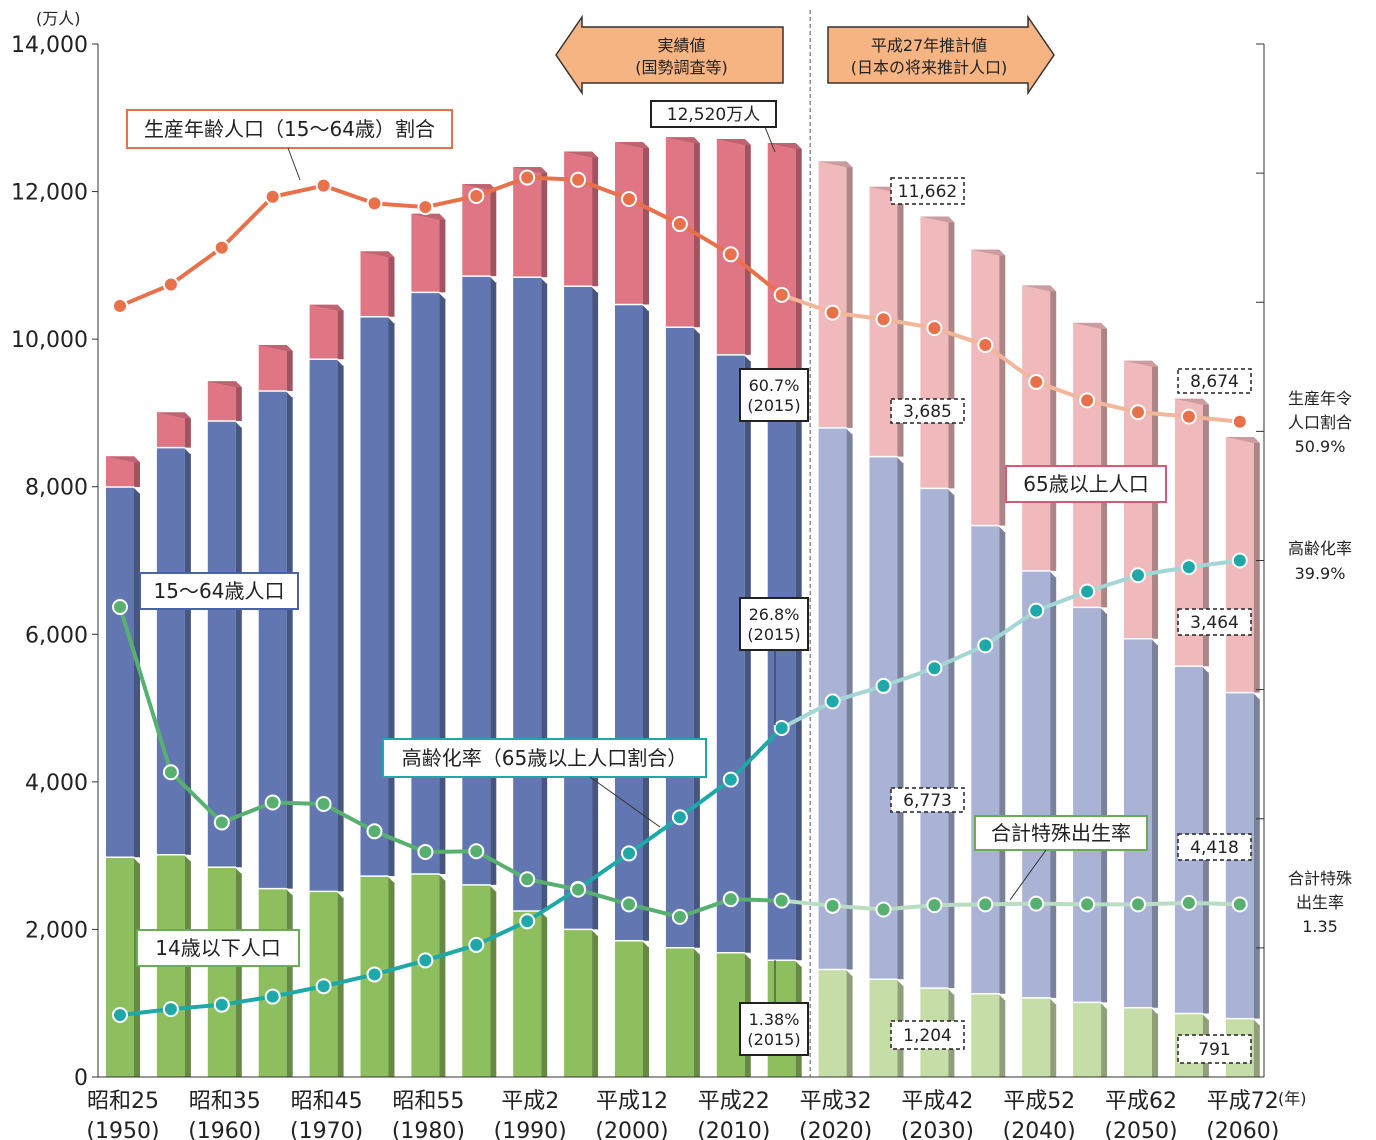 The image size is (1376, 1140). I want to click on line-projected, so click(1011, 358).